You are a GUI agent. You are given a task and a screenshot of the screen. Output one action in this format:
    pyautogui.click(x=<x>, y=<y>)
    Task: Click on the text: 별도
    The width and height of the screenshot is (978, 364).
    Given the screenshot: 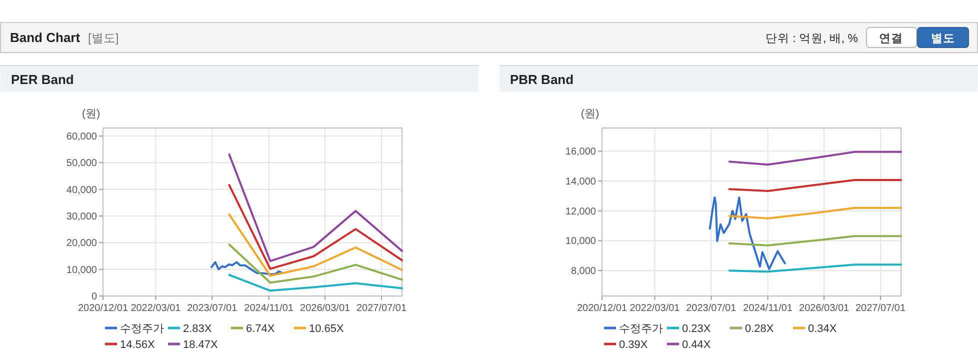 What is the action you would take?
    pyautogui.click(x=943, y=38)
    